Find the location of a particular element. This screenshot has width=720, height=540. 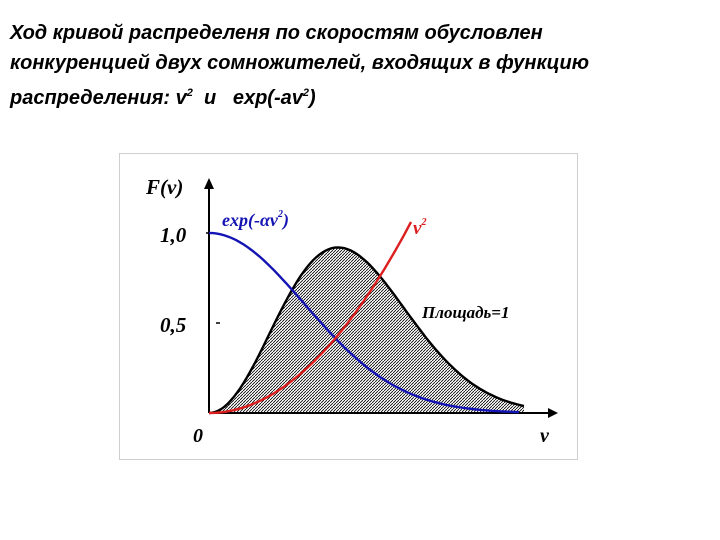

tick-label-1-0: 1,0 is located at coordinates (173, 235).